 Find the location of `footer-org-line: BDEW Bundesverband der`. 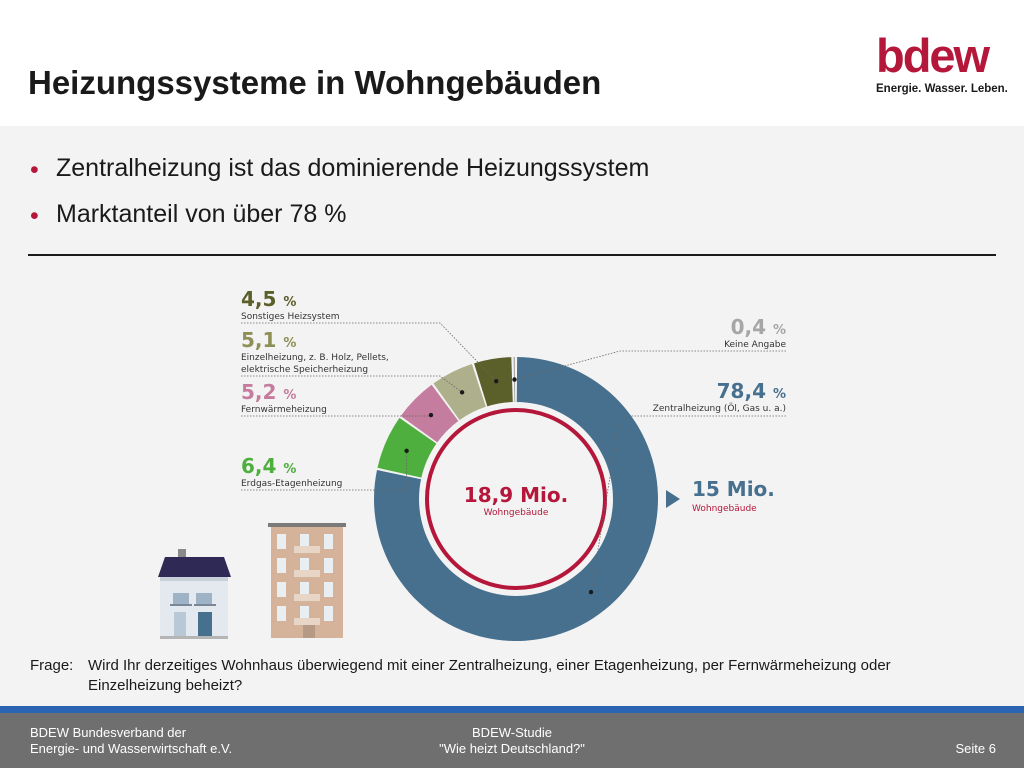

footer-org-line: BDEW Bundesverband der is located at coordinates (108, 732).